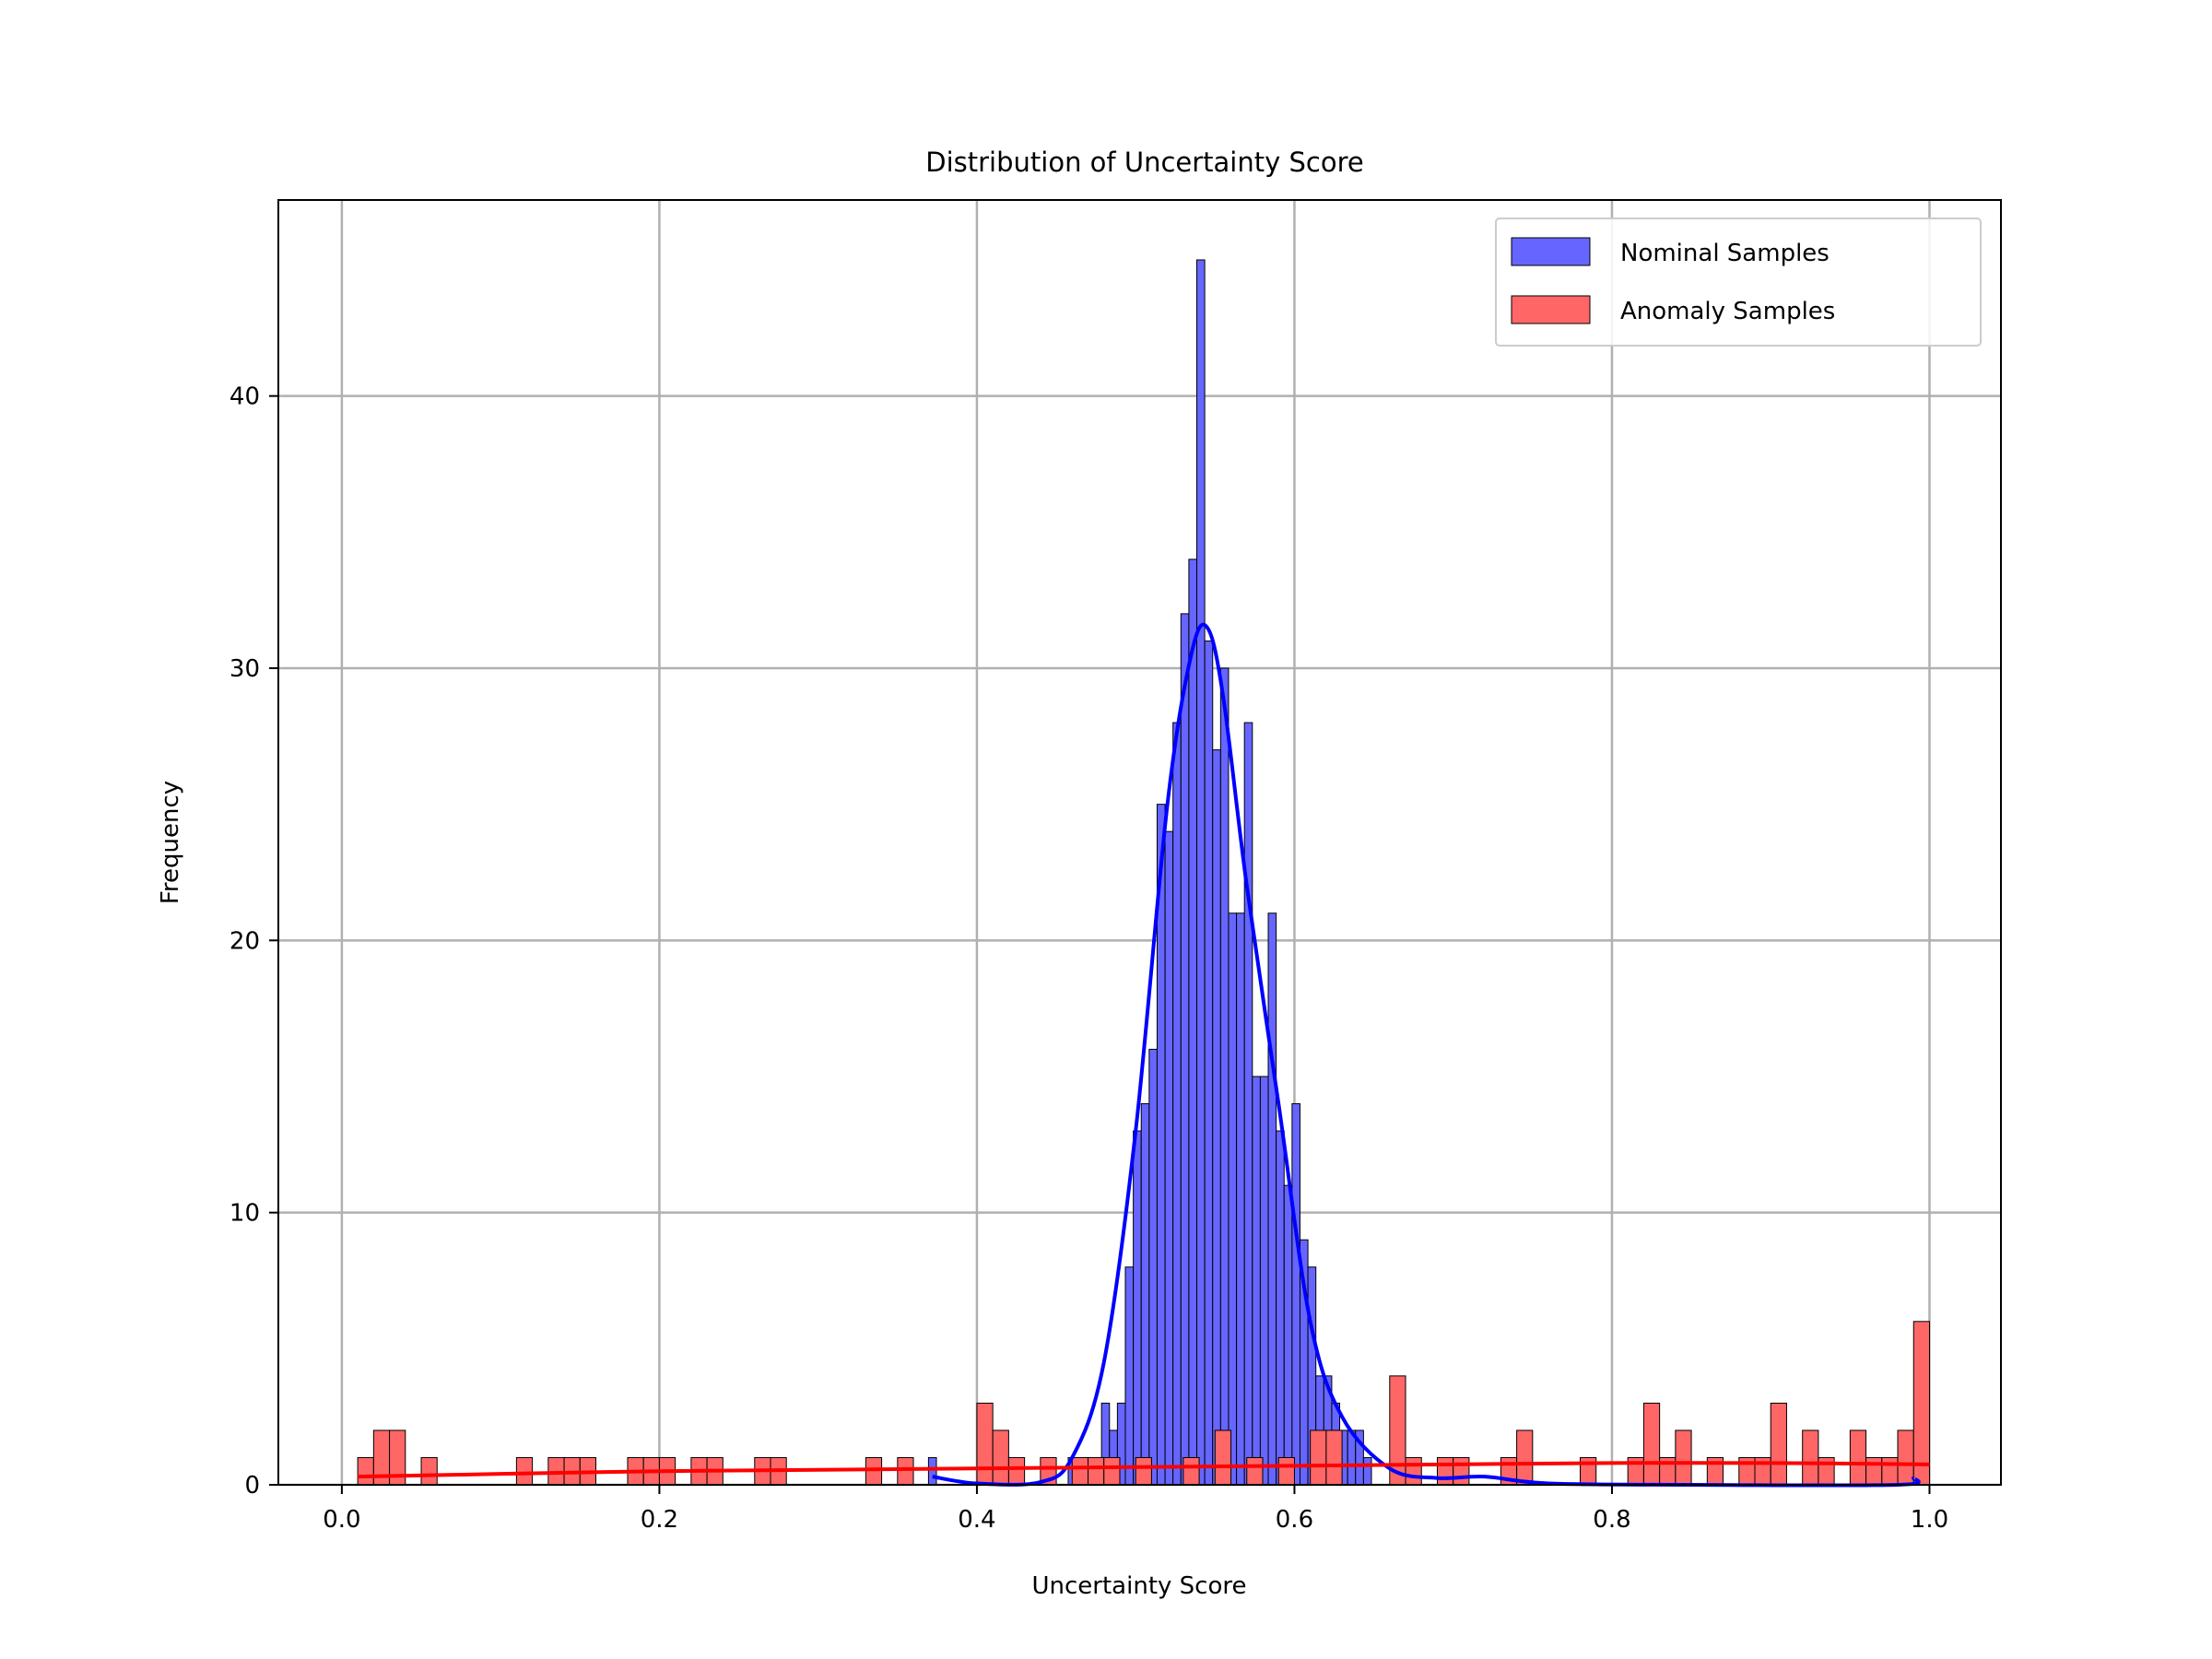 This screenshot has height=1659, width=2212. I want to click on y-tick-label: 20, so click(244, 941).